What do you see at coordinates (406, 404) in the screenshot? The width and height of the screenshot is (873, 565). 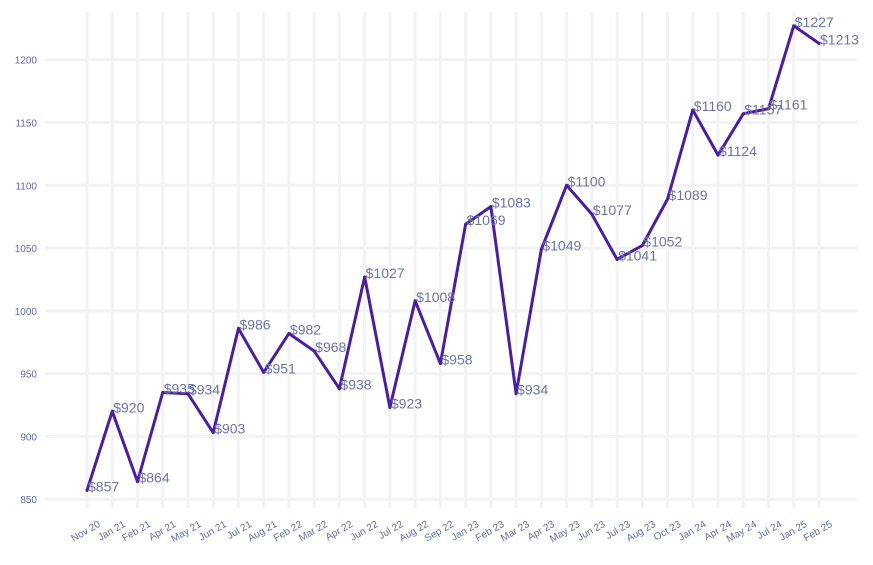 I see `data-label: $923` at bounding box center [406, 404].